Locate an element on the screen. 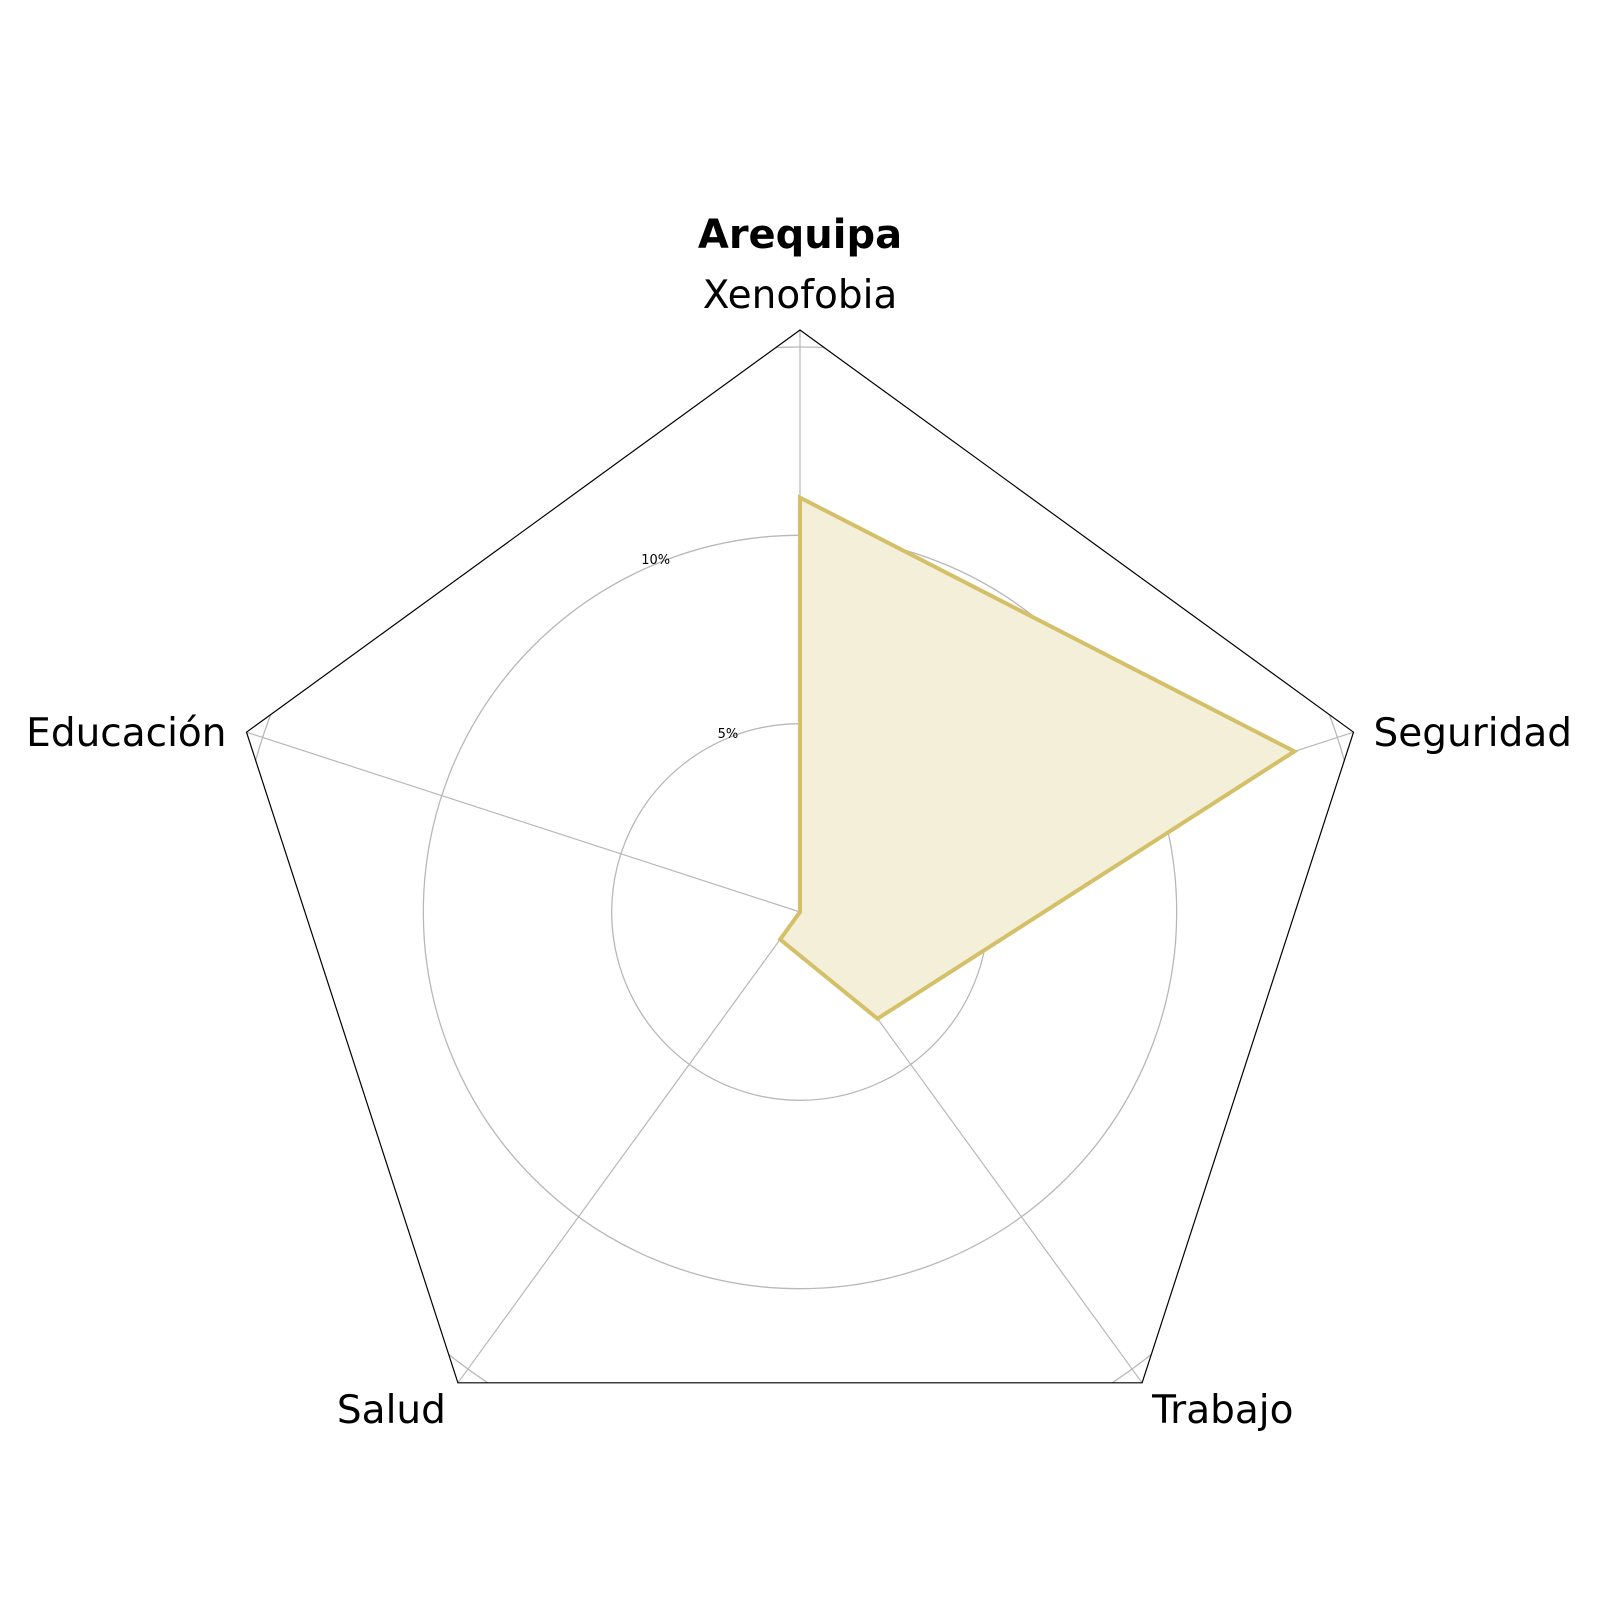 The width and height of the screenshot is (1600, 1600). series-line is located at coordinates (1038, 758).